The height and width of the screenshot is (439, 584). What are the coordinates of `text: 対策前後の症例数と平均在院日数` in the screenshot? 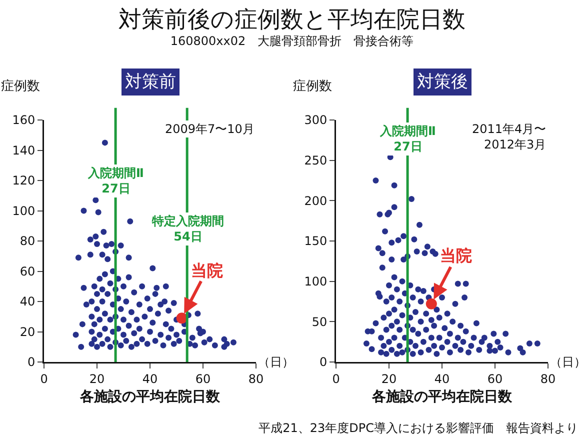 It's located at (292, 20).